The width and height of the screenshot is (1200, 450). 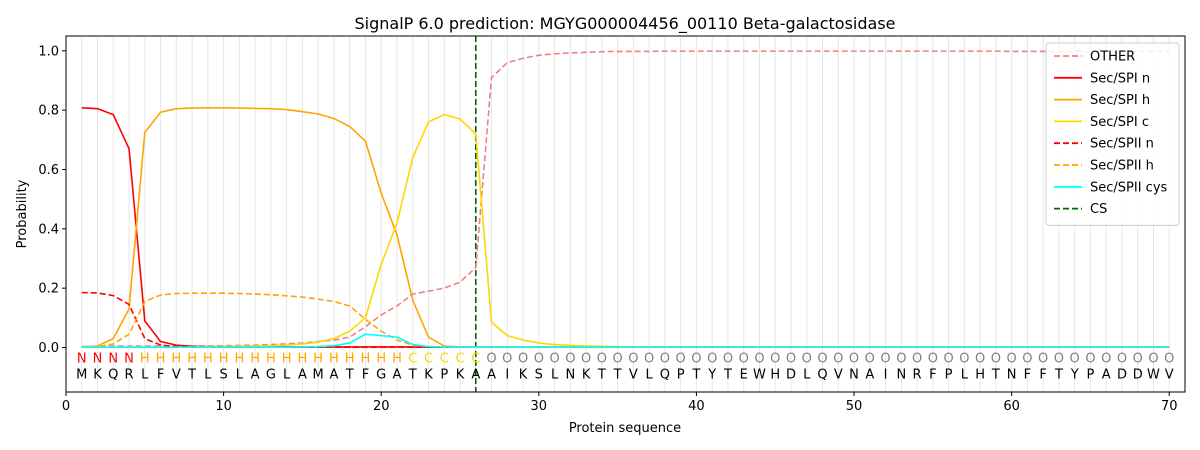 I want to click on legend-entry: Sec/SPI h, so click(x=1120, y=100).